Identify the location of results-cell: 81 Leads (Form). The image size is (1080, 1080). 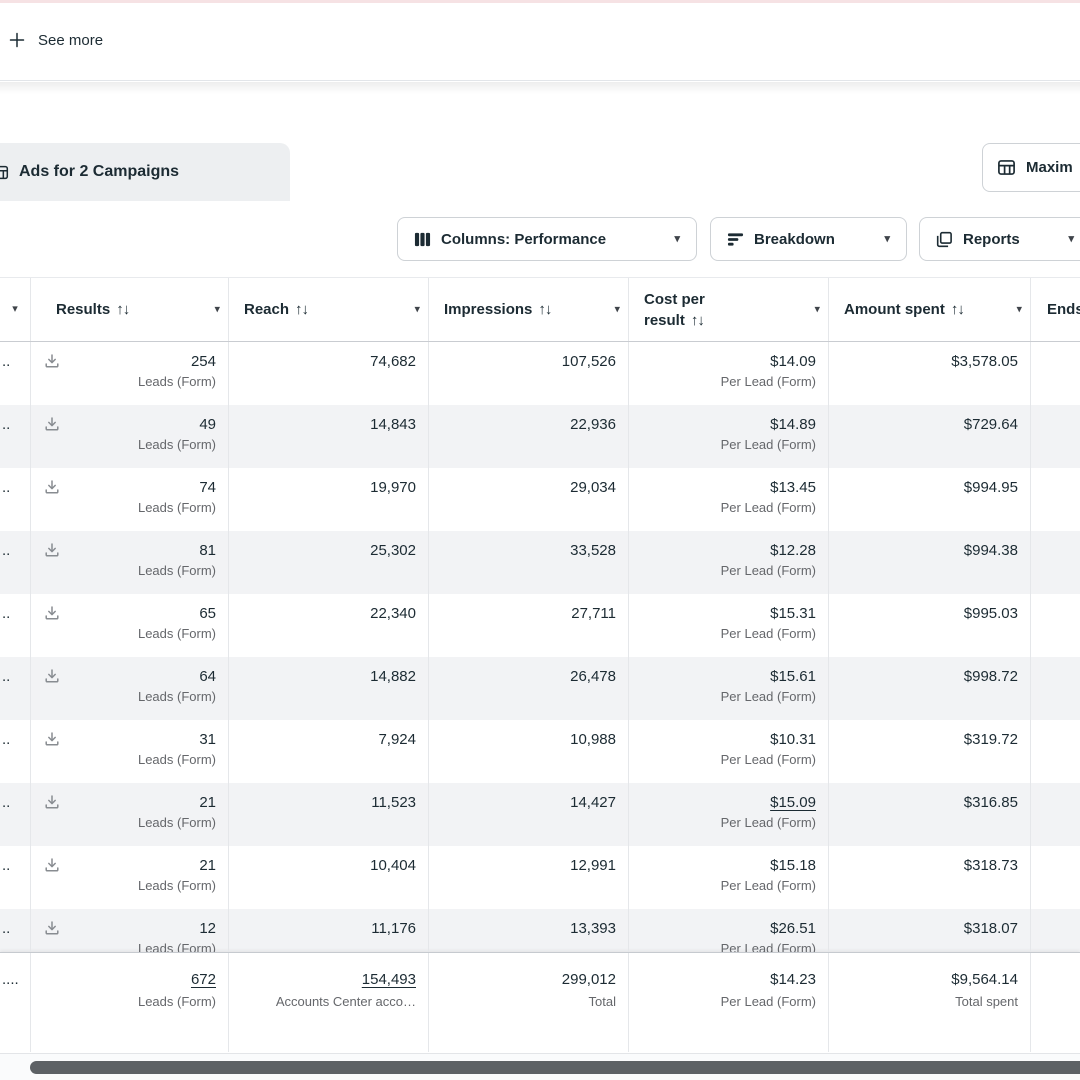
(129, 562).